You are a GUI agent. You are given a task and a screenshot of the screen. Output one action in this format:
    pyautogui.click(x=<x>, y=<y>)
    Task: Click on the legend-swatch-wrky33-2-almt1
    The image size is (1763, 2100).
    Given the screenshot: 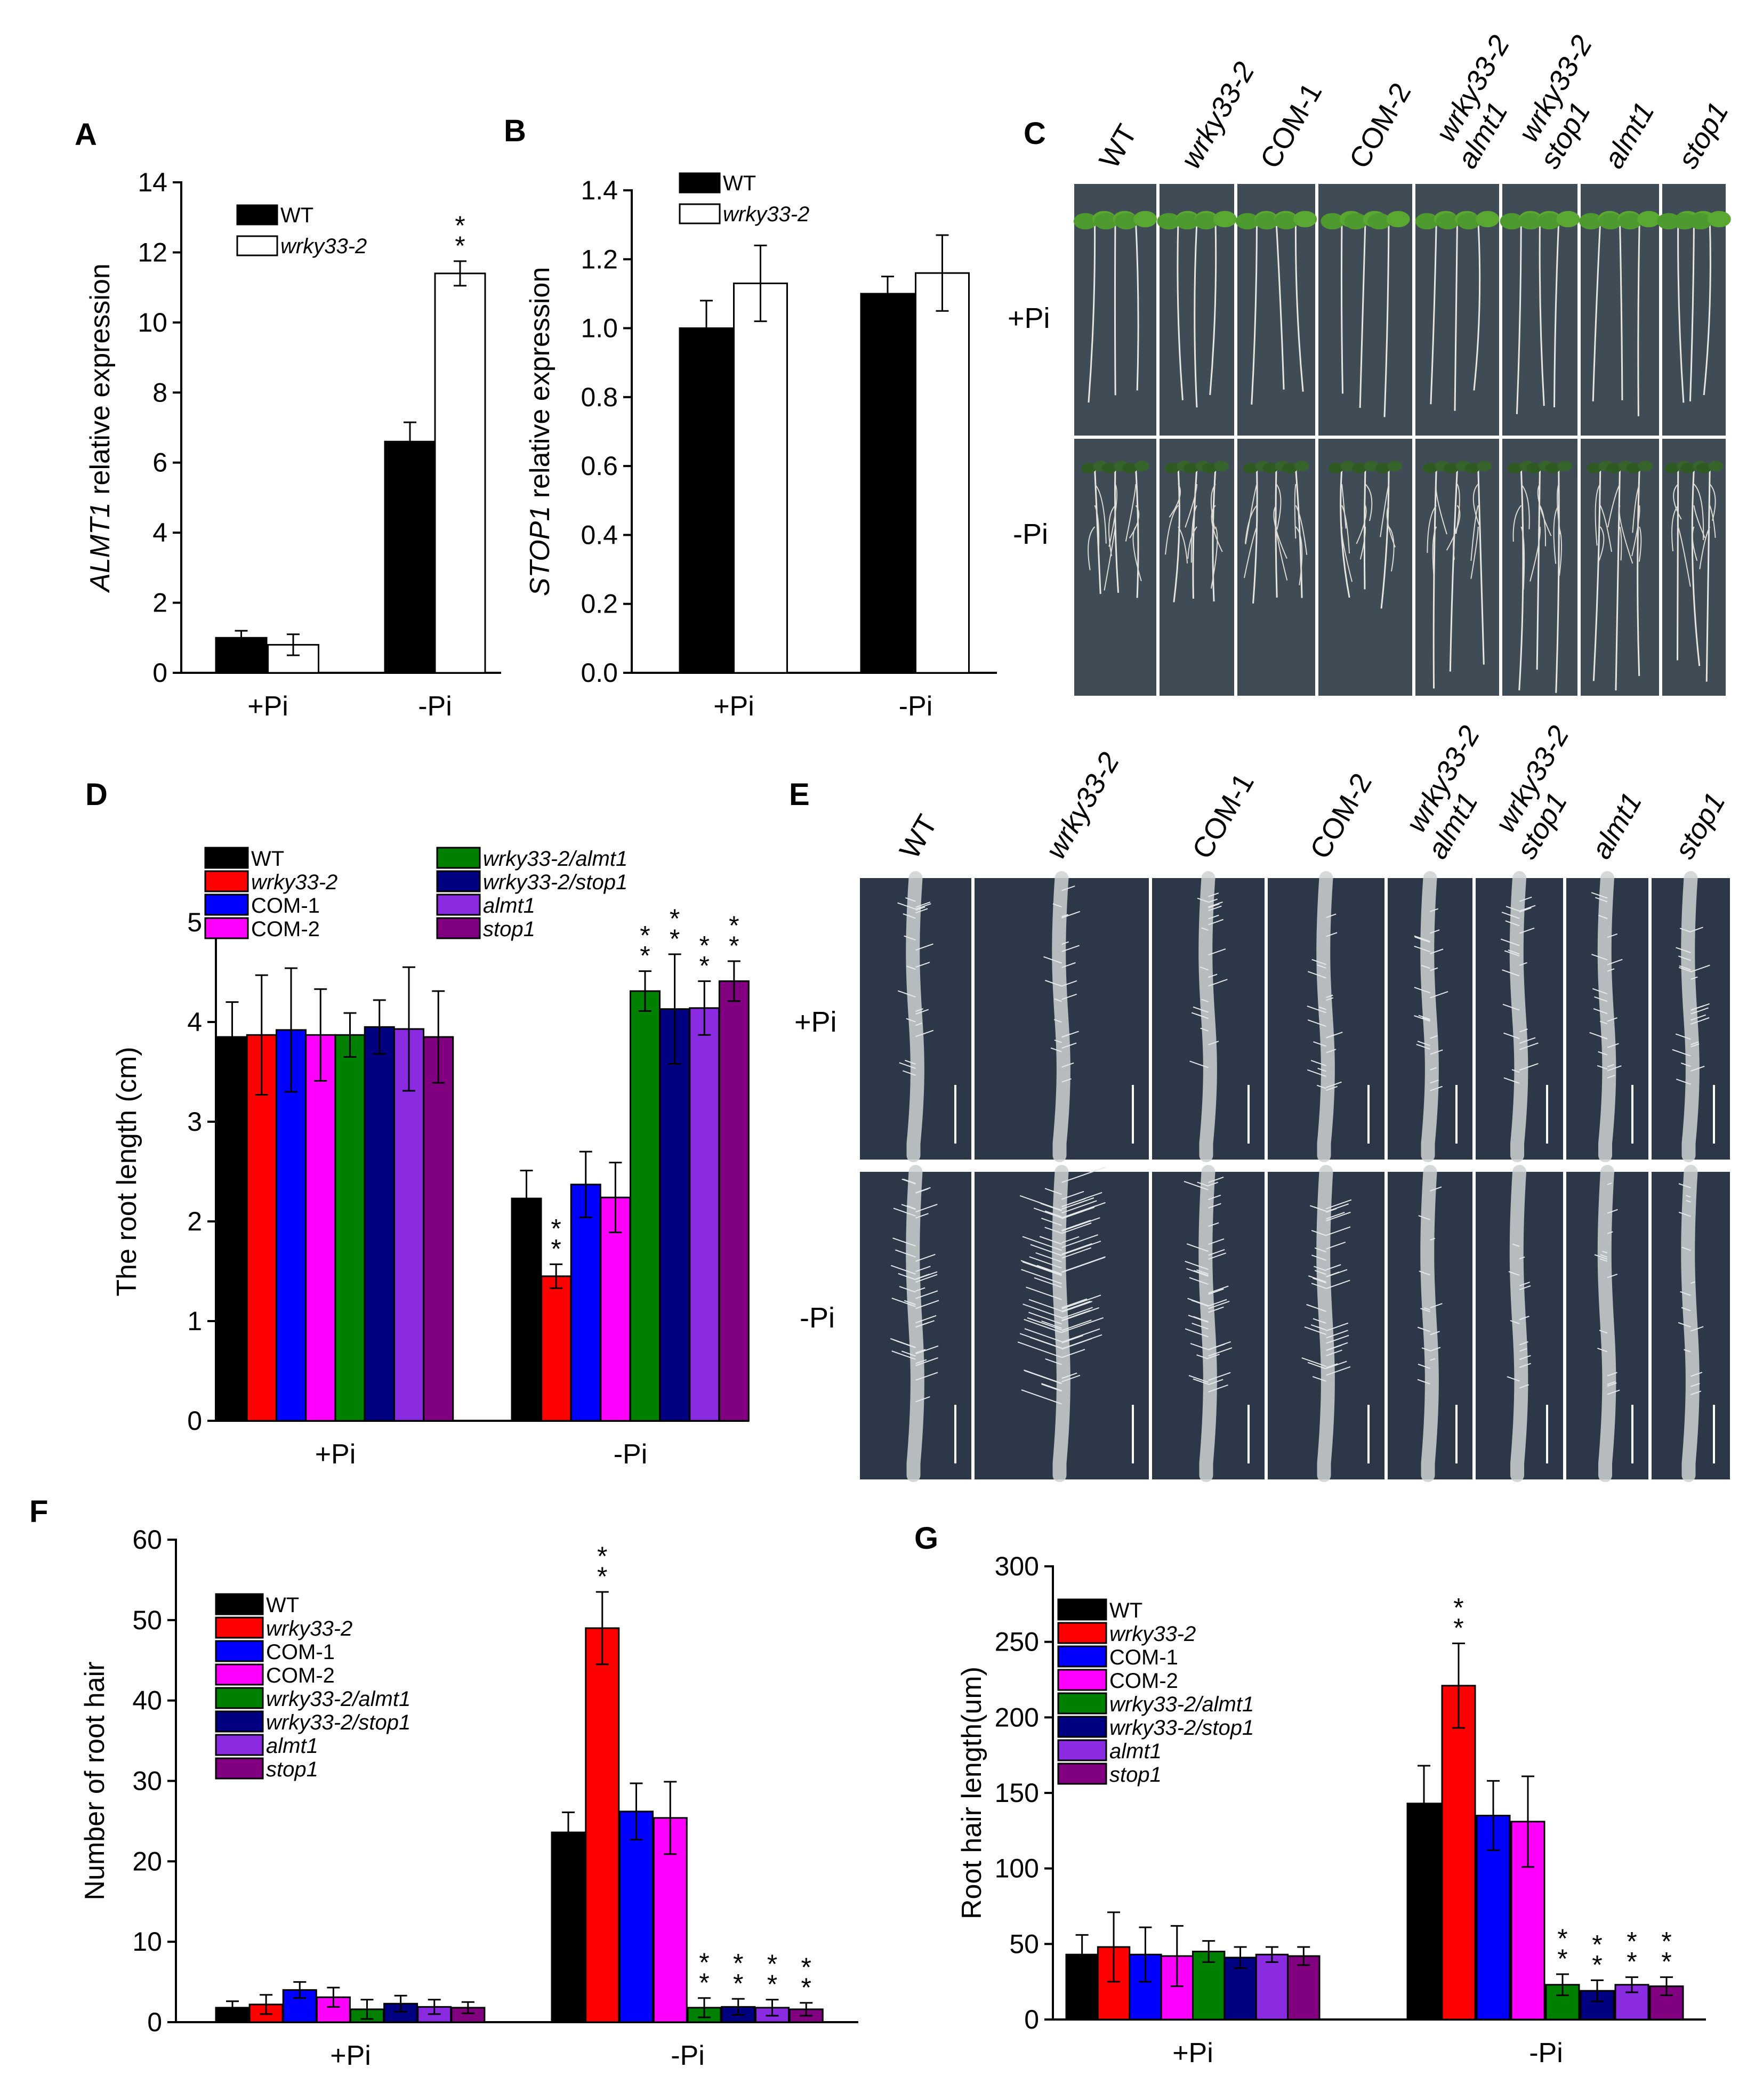 What is the action you would take?
    pyautogui.click(x=239, y=1698)
    